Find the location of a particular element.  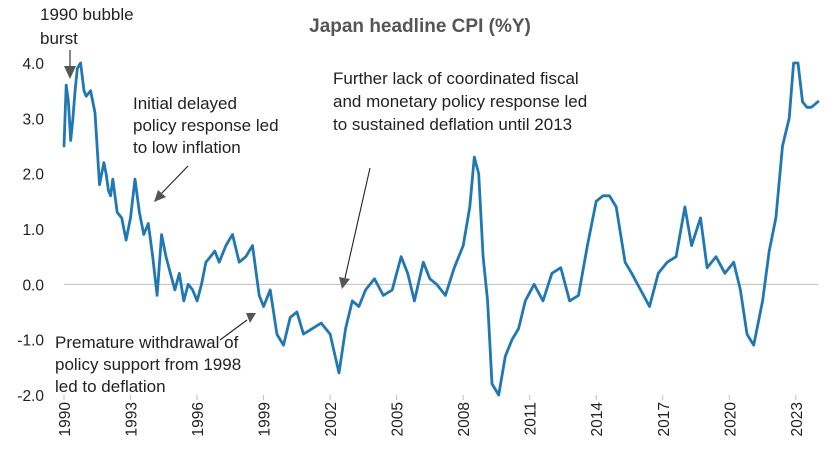

x-tick-label: 1993 is located at coordinates (132, 419).